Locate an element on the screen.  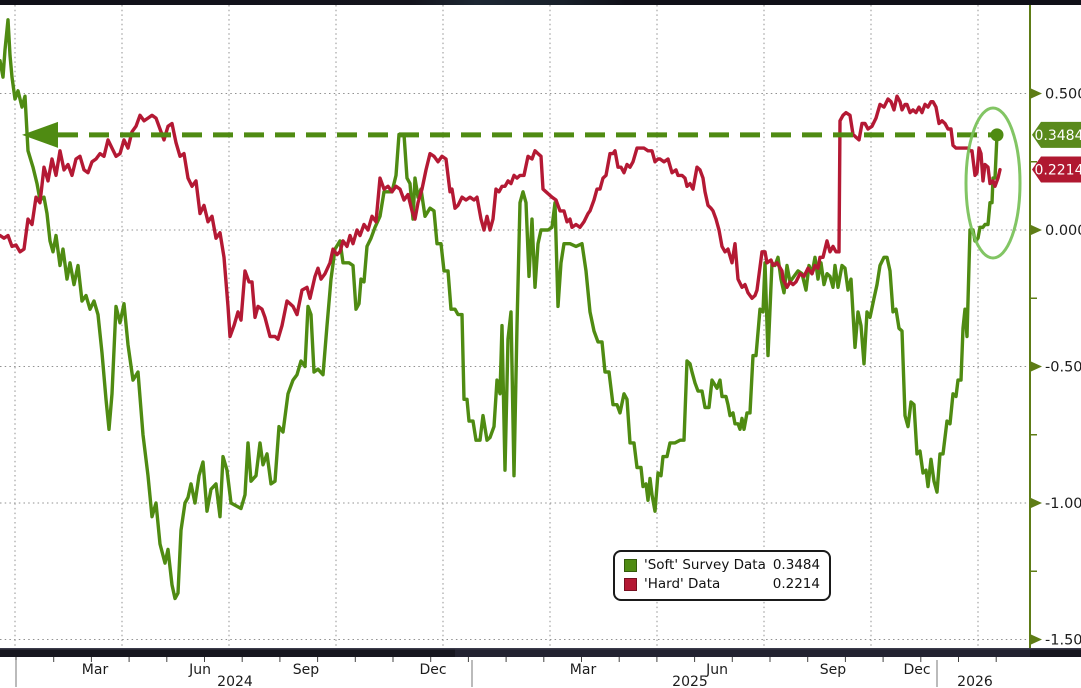
soft-last-value-badge is located at coordinates (1056, 134).